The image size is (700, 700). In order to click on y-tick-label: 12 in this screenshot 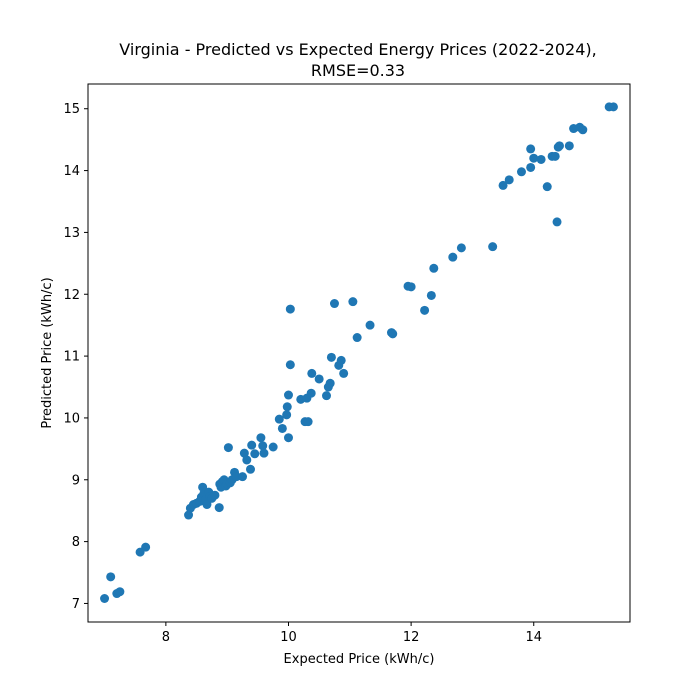, I will do `click(71, 295)`.